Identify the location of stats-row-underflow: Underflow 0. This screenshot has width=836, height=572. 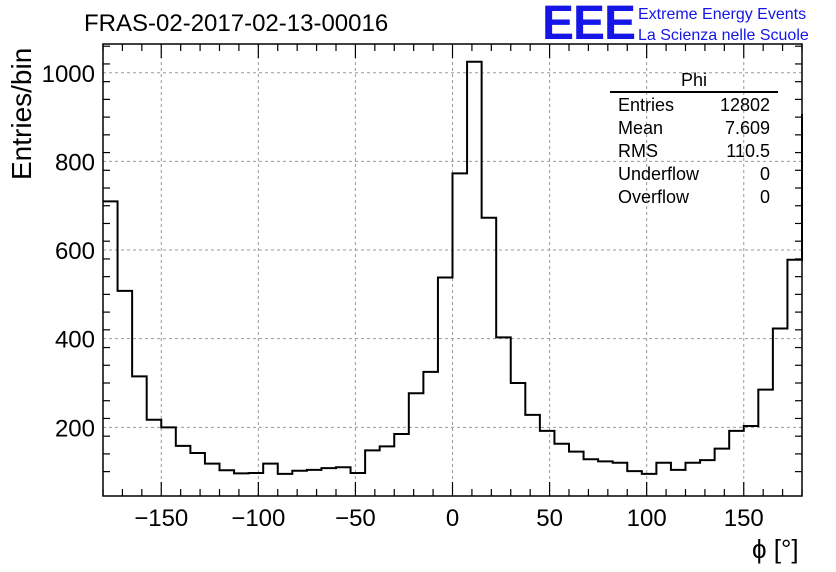
(694, 174).